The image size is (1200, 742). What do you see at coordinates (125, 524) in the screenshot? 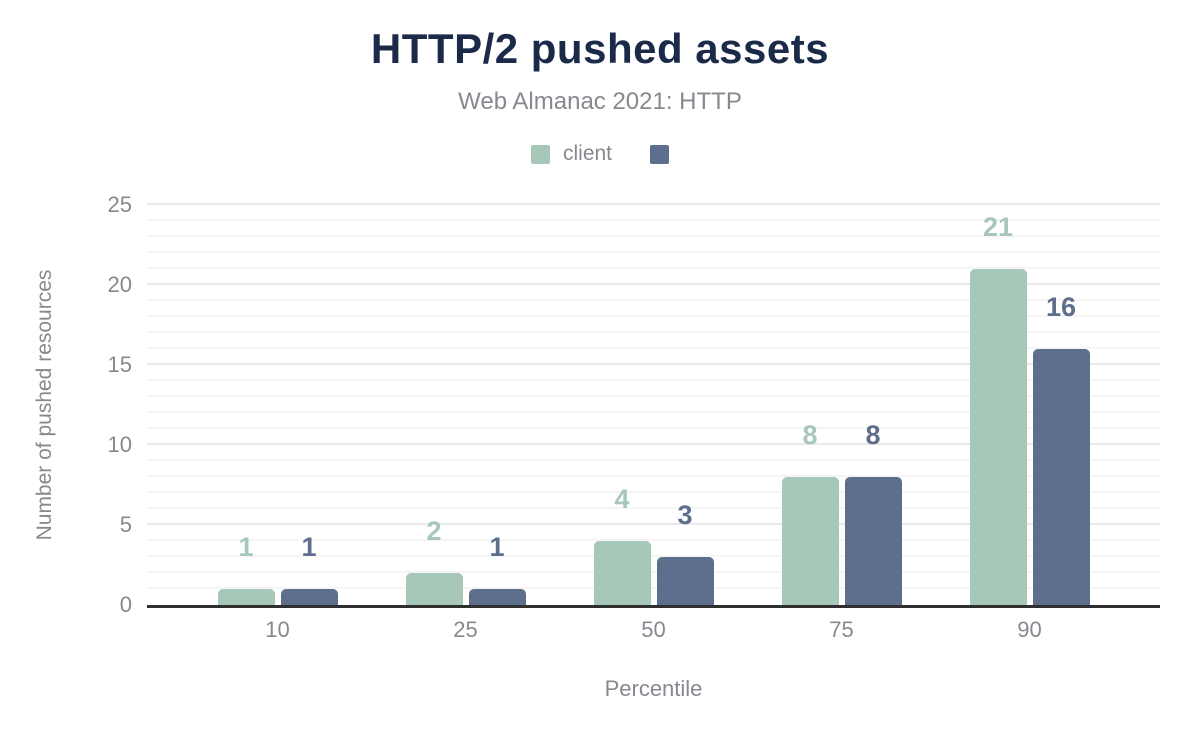
I see `y-tick-label: 5` at bounding box center [125, 524].